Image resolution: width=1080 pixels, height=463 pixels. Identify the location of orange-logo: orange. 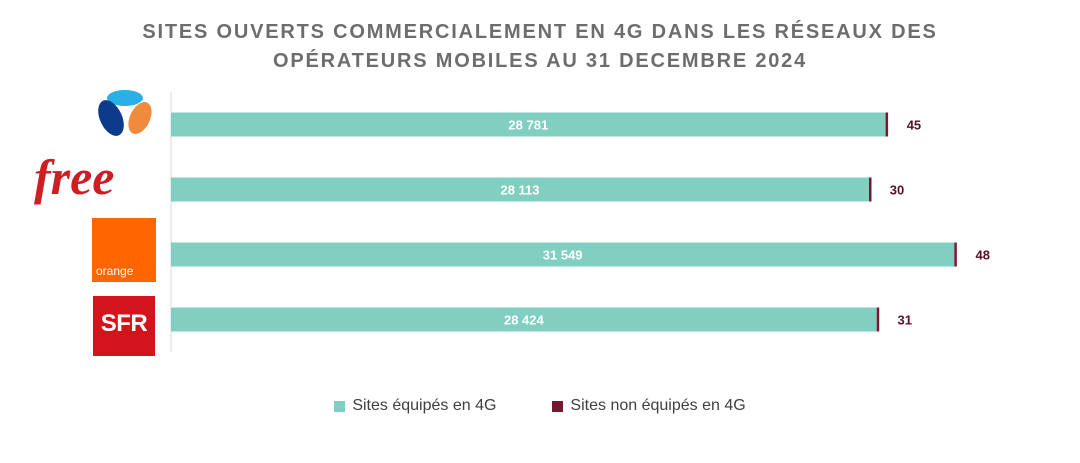
(124, 250).